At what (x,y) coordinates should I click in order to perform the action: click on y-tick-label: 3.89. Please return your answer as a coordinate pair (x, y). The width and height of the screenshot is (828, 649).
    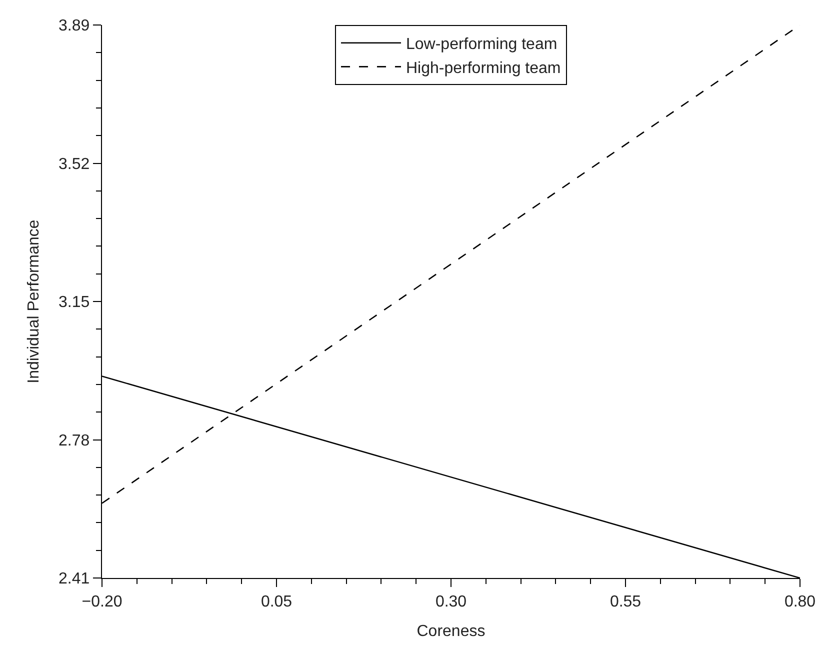
    Looking at the image, I should click on (74, 26).